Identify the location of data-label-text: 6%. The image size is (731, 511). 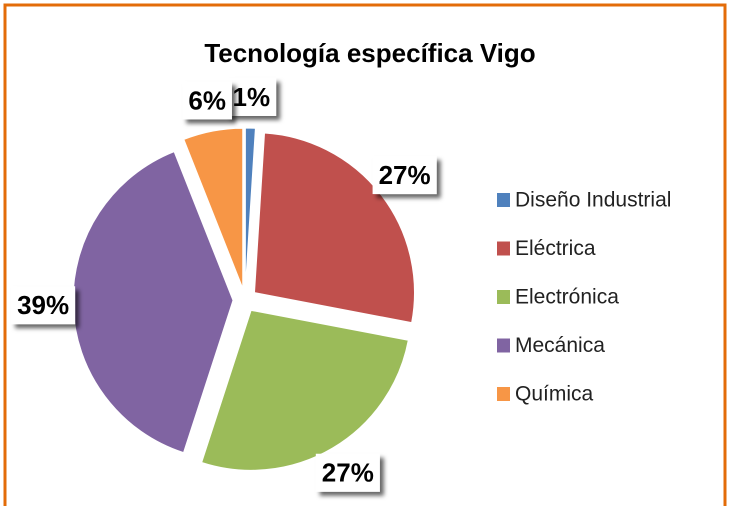
(207, 100).